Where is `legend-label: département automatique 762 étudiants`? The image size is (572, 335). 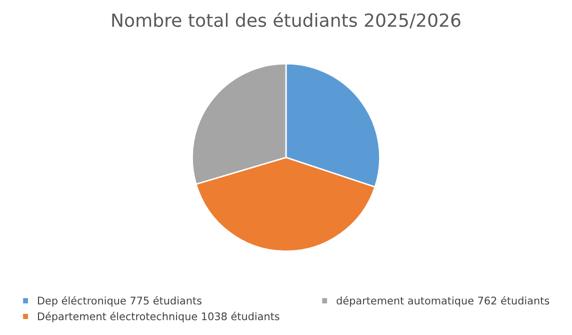
legend-label: département automatique 762 étudiants is located at coordinates (443, 301).